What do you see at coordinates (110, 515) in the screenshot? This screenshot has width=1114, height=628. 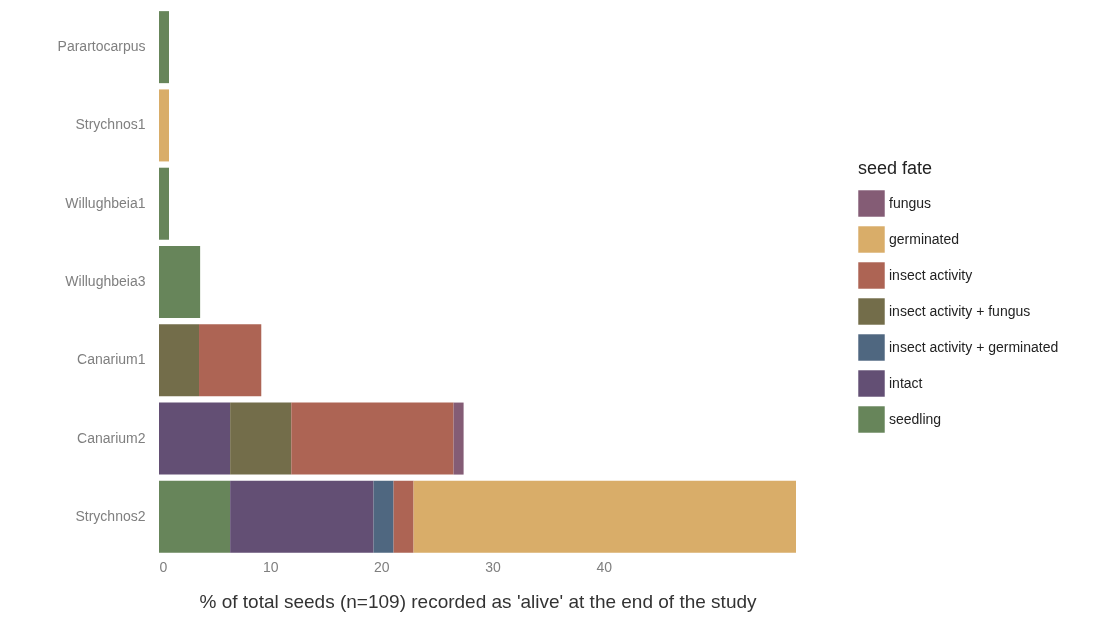 I see `y-tick-label: Strychnos2` at bounding box center [110, 515].